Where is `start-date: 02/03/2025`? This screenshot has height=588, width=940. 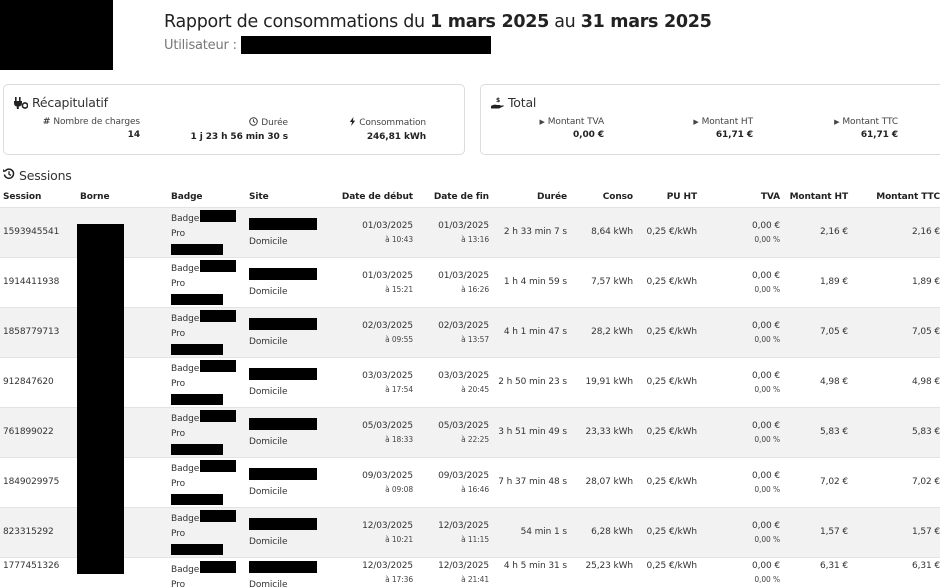 start-date: 02/03/2025 is located at coordinates (387, 325).